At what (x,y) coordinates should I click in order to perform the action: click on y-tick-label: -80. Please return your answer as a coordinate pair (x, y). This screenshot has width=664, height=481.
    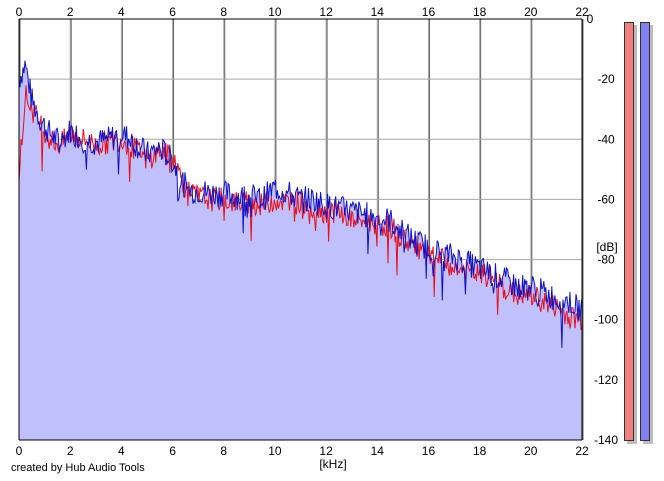
    Looking at the image, I should click on (606, 260).